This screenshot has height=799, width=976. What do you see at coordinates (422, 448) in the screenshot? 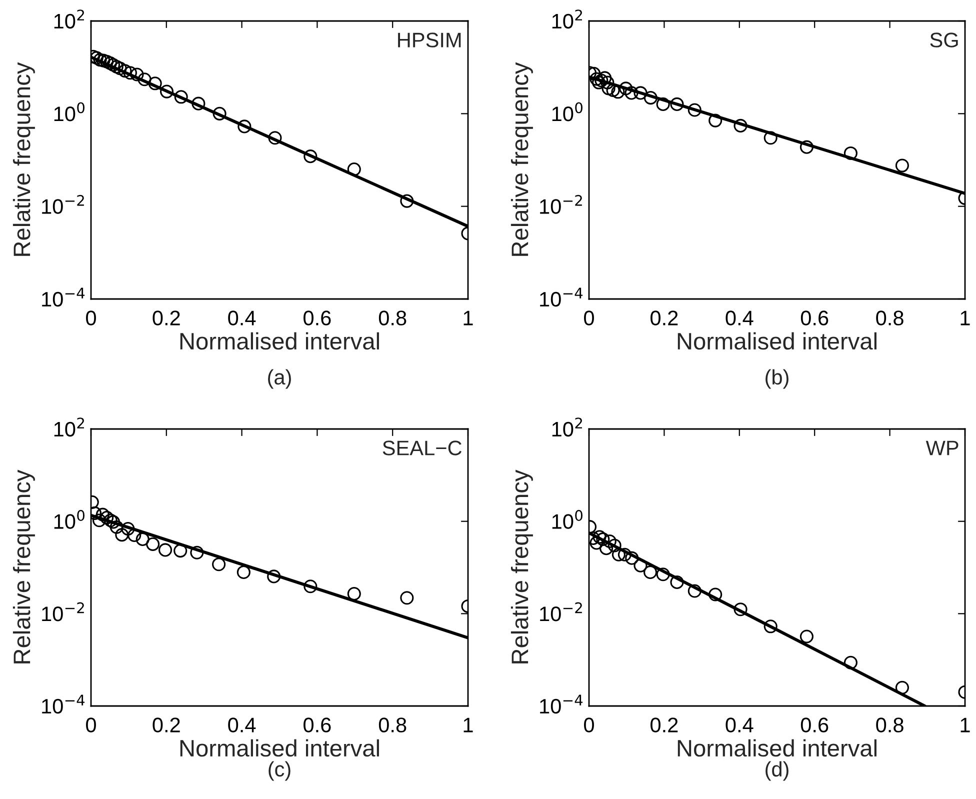
I see `chart-title: SEAL−C` at bounding box center [422, 448].